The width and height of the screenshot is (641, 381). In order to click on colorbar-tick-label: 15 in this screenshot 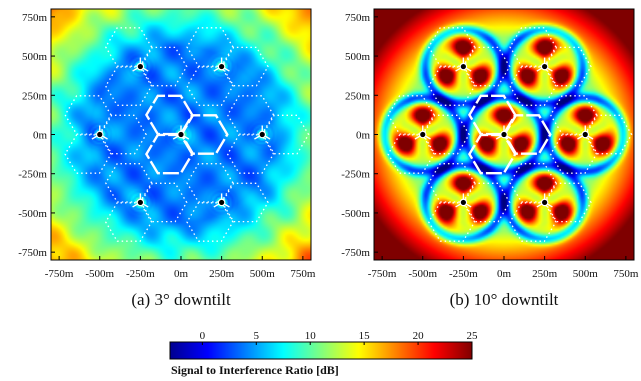, I will do `click(365, 336)`.